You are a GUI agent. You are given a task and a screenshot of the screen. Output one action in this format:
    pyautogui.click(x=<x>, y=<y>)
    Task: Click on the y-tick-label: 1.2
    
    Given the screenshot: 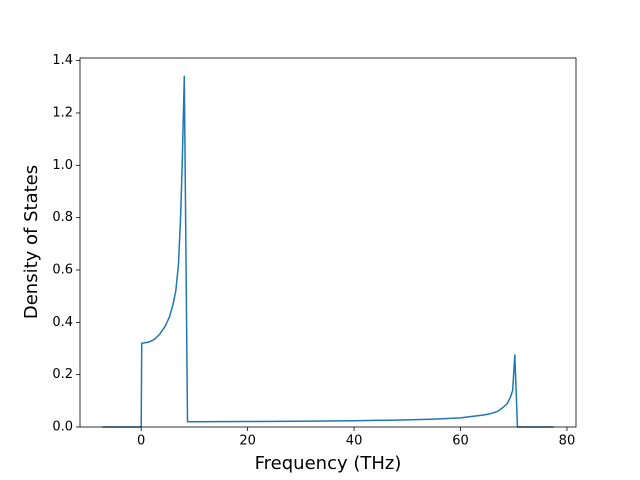 What is the action you would take?
    pyautogui.click(x=62, y=112)
    